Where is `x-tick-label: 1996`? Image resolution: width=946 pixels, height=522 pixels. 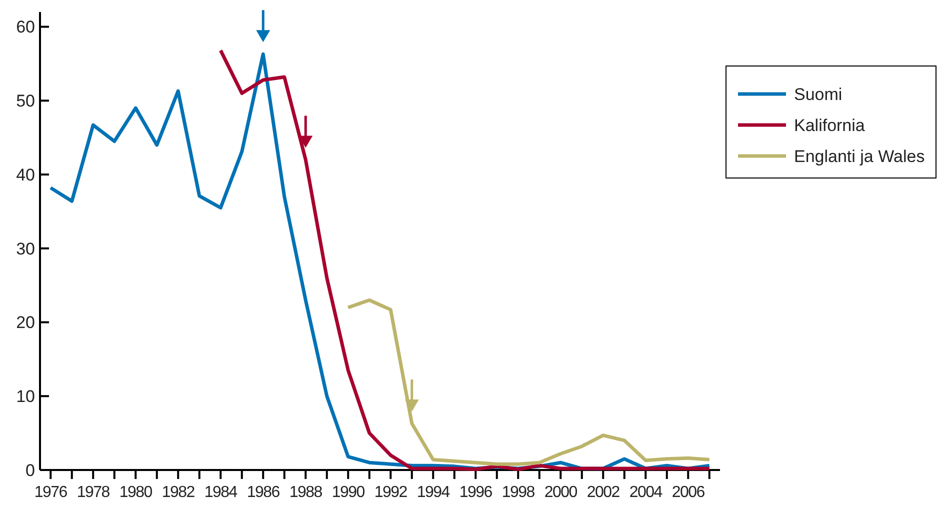
x-tick-label: 1996 is located at coordinates (476, 492).